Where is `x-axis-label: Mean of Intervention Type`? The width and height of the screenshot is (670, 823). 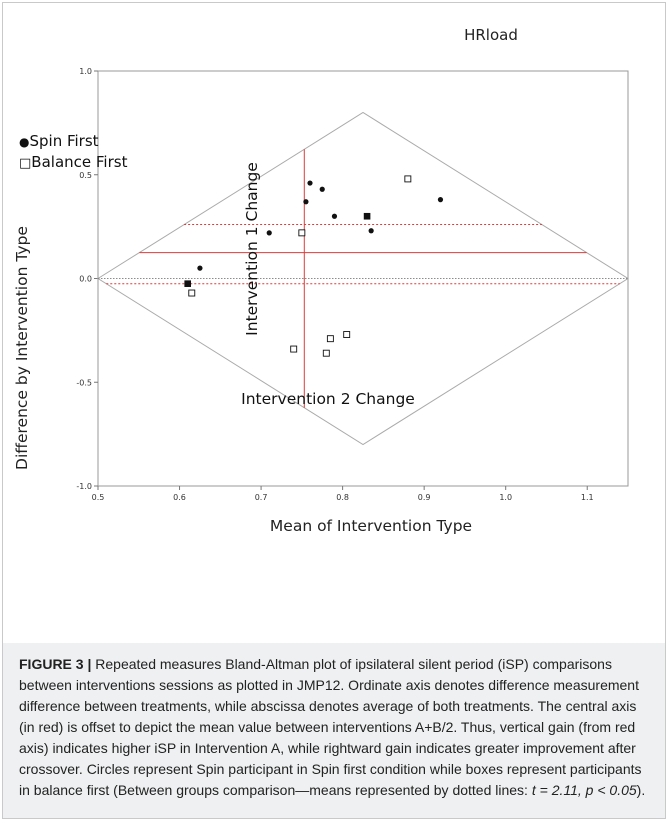 x-axis-label: Mean of Intervention Type is located at coordinates (371, 526).